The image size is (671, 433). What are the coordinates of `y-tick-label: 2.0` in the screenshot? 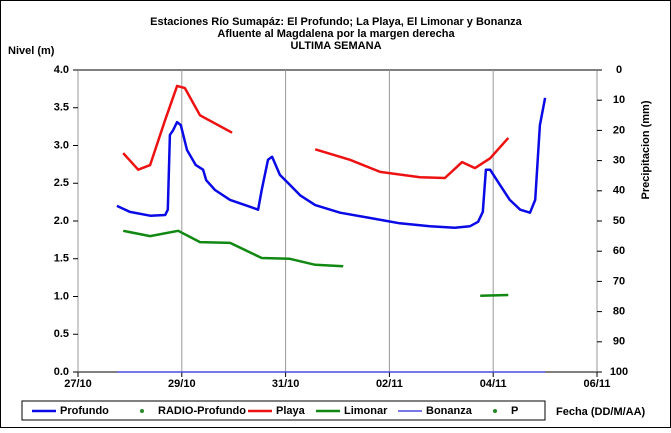 It's located at (61, 221).